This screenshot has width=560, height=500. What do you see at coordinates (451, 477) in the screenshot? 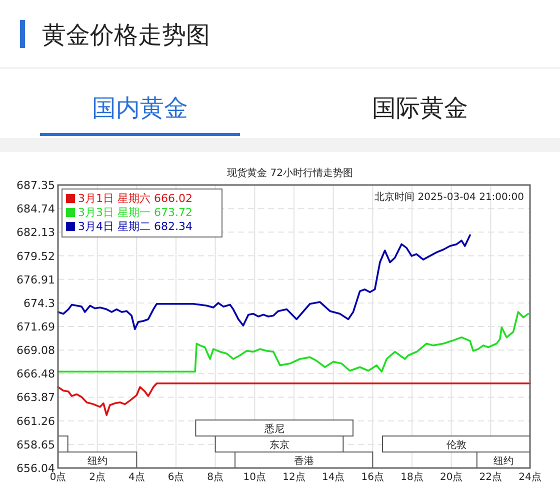
I see `x-tick-label: 20点` at bounding box center [451, 477].